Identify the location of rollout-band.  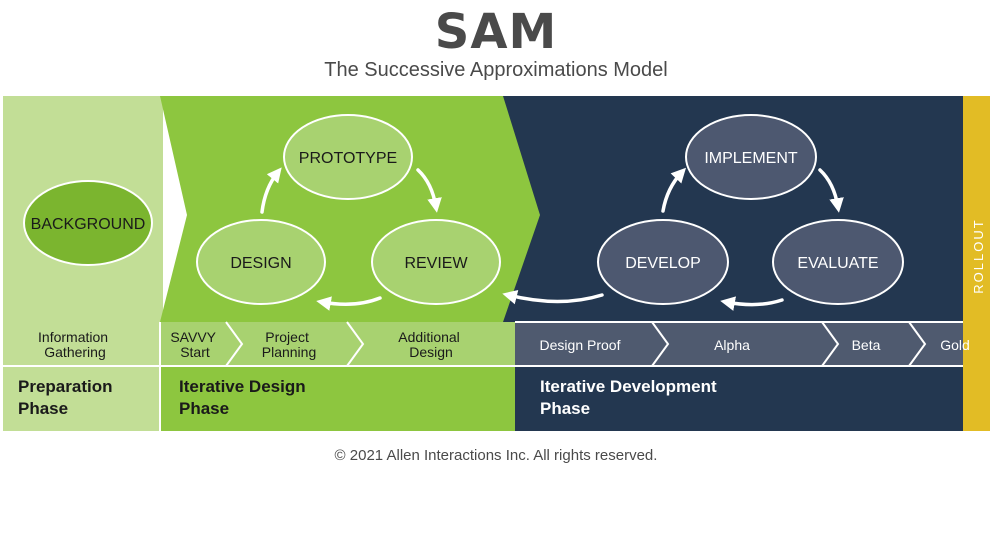
(976, 263).